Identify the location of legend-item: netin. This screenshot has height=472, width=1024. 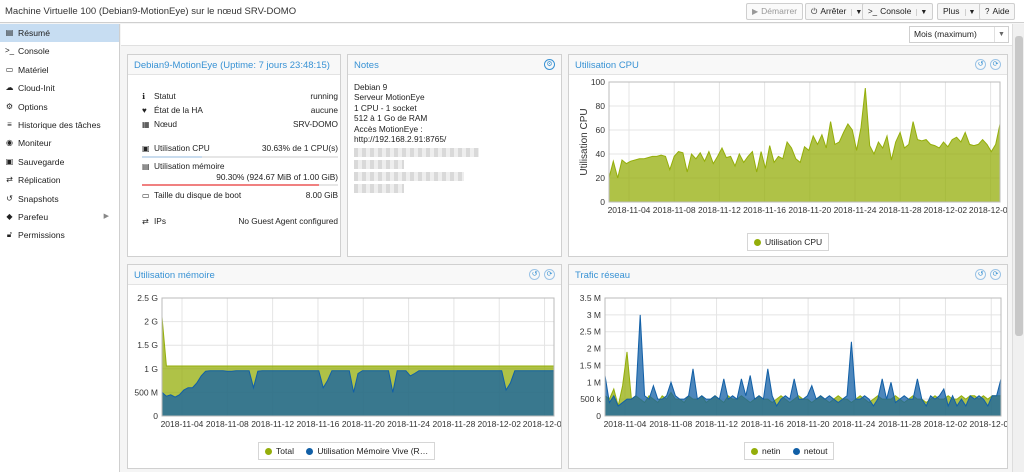
(765, 451).